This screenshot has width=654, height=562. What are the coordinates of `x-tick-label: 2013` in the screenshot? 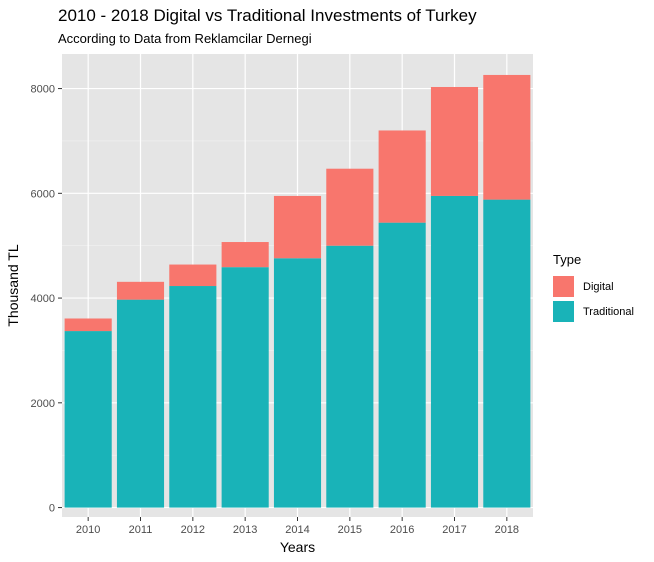 It's located at (245, 530).